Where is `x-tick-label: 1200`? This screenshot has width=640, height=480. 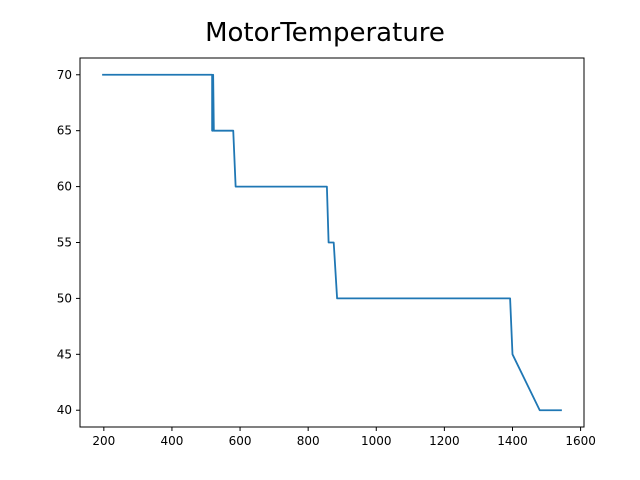 x-tick-label: 1200 is located at coordinates (444, 441).